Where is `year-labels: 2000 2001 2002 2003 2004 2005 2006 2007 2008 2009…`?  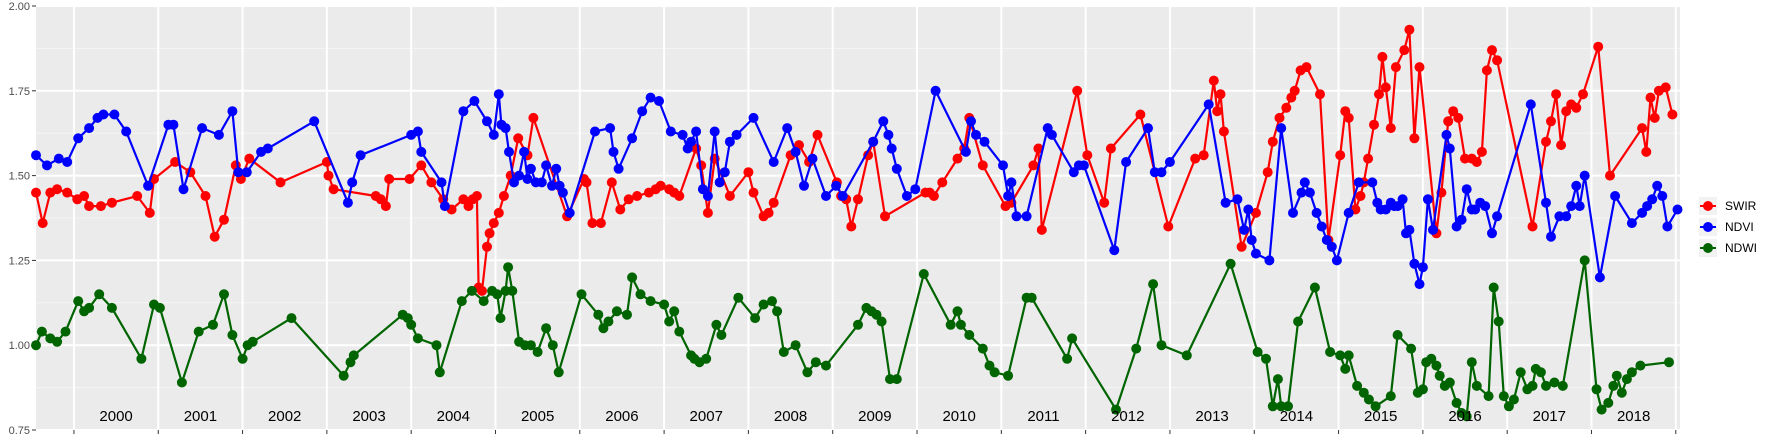 year-labels: 2000 2001 2002 2003 2004 2005 2006 2007 2008 2009… is located at coordinates (874, 416).